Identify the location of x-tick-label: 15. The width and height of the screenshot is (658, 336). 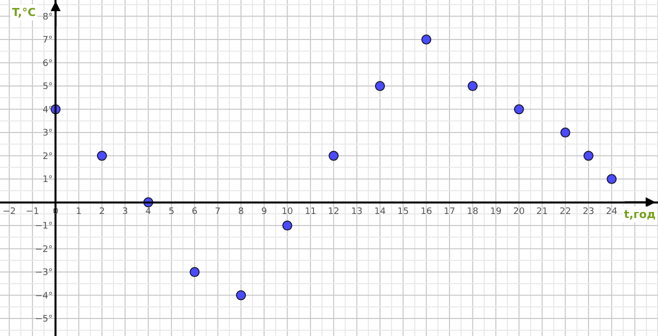
(403, 212).